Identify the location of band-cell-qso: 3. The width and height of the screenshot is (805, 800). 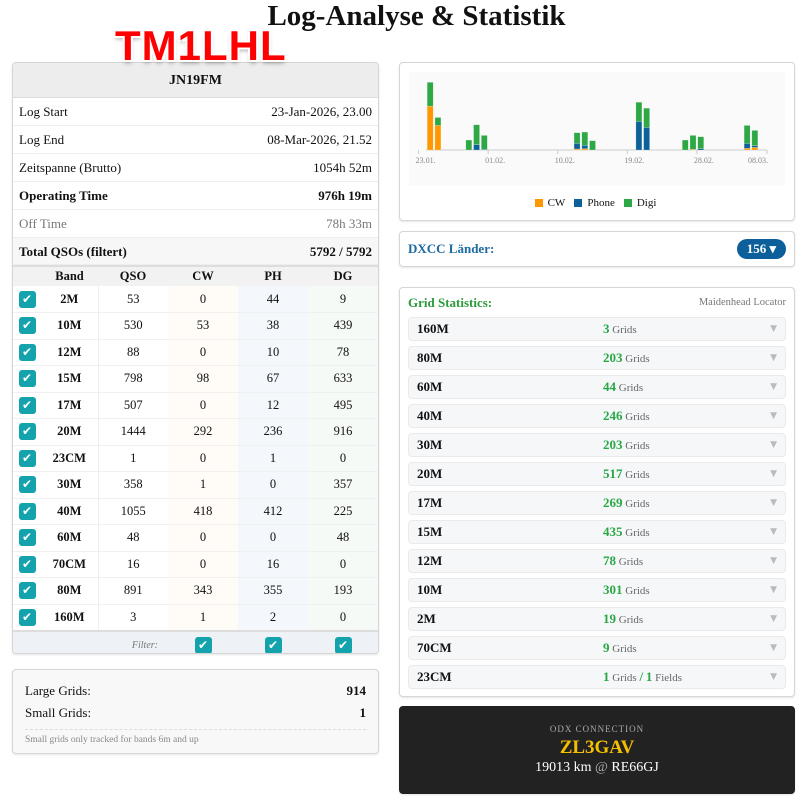
(133, 617).